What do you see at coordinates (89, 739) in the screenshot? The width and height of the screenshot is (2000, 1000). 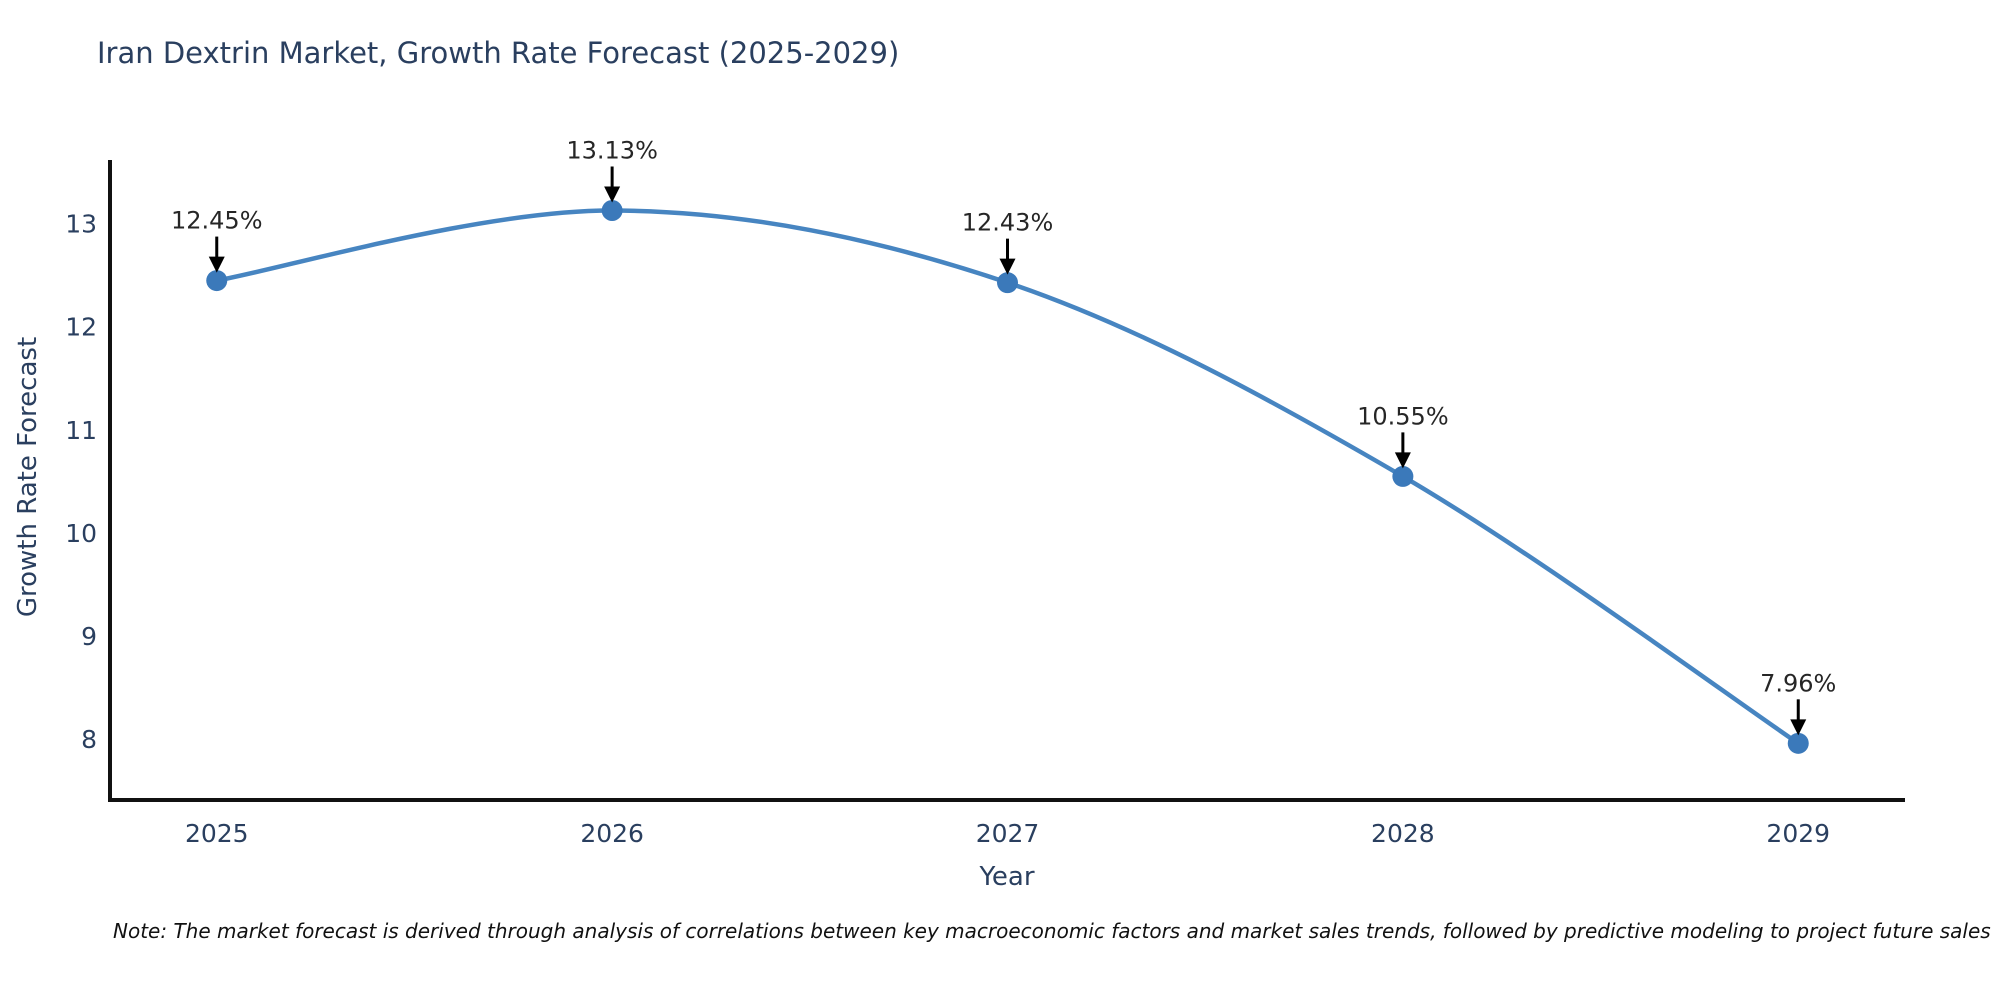 I see `y-tick-label: 8` at bounding box center [89, 739].